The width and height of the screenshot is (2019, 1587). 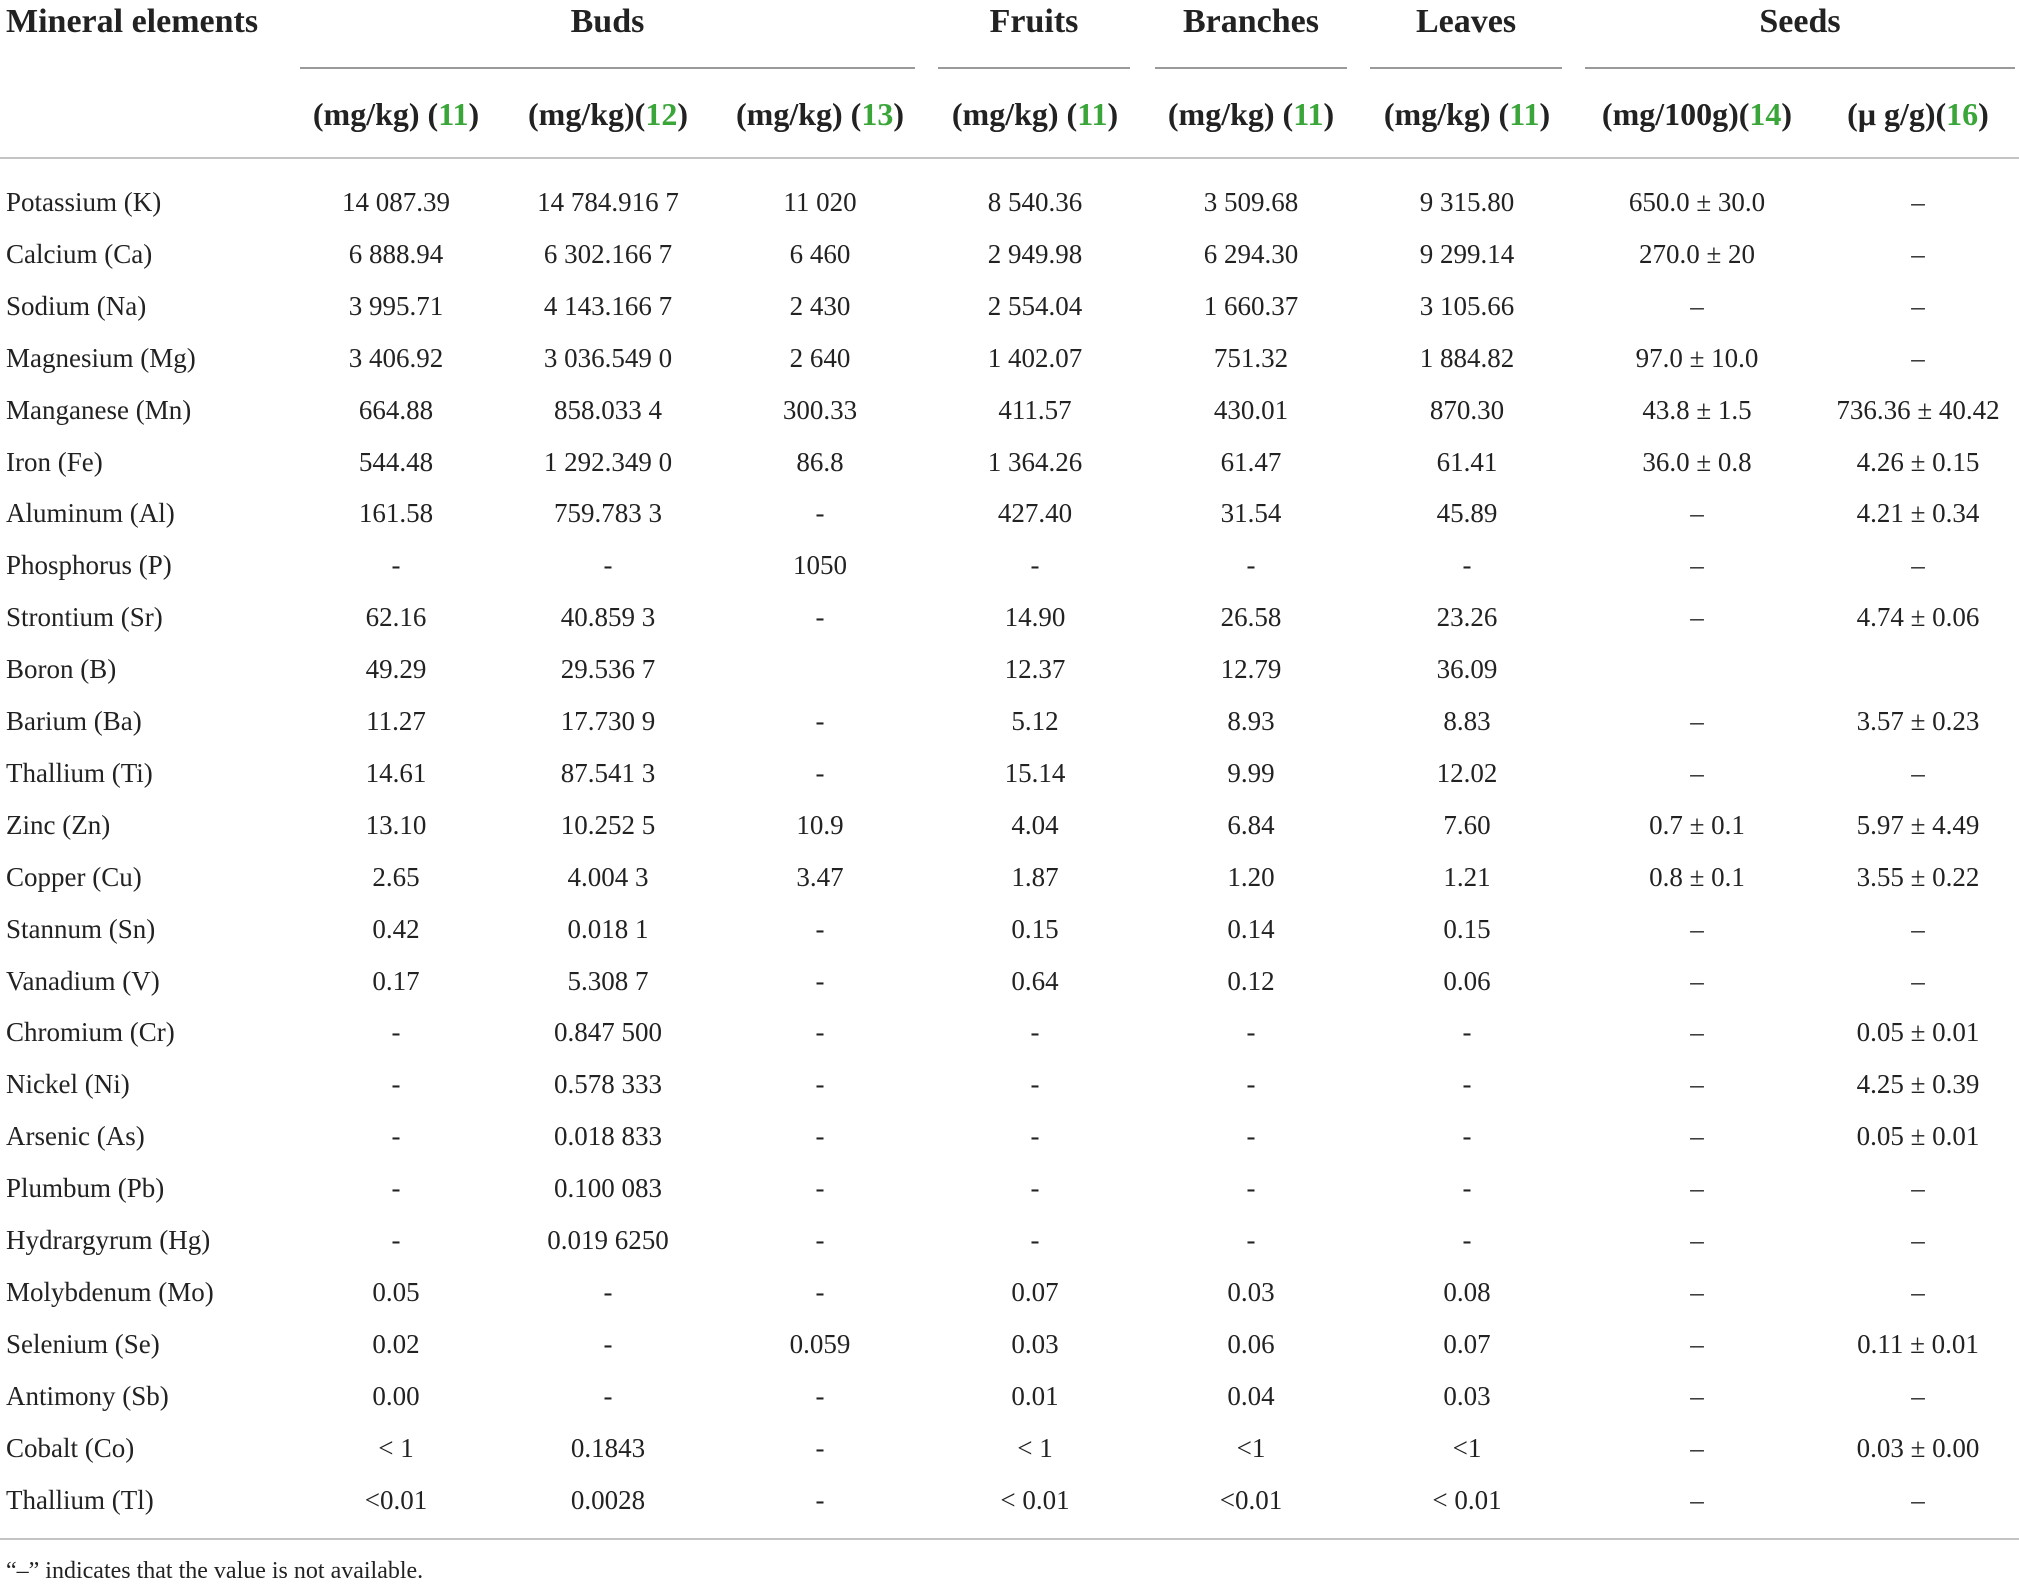 I want to click on leaves-cell: <1, so click(x=1467, y=1447).